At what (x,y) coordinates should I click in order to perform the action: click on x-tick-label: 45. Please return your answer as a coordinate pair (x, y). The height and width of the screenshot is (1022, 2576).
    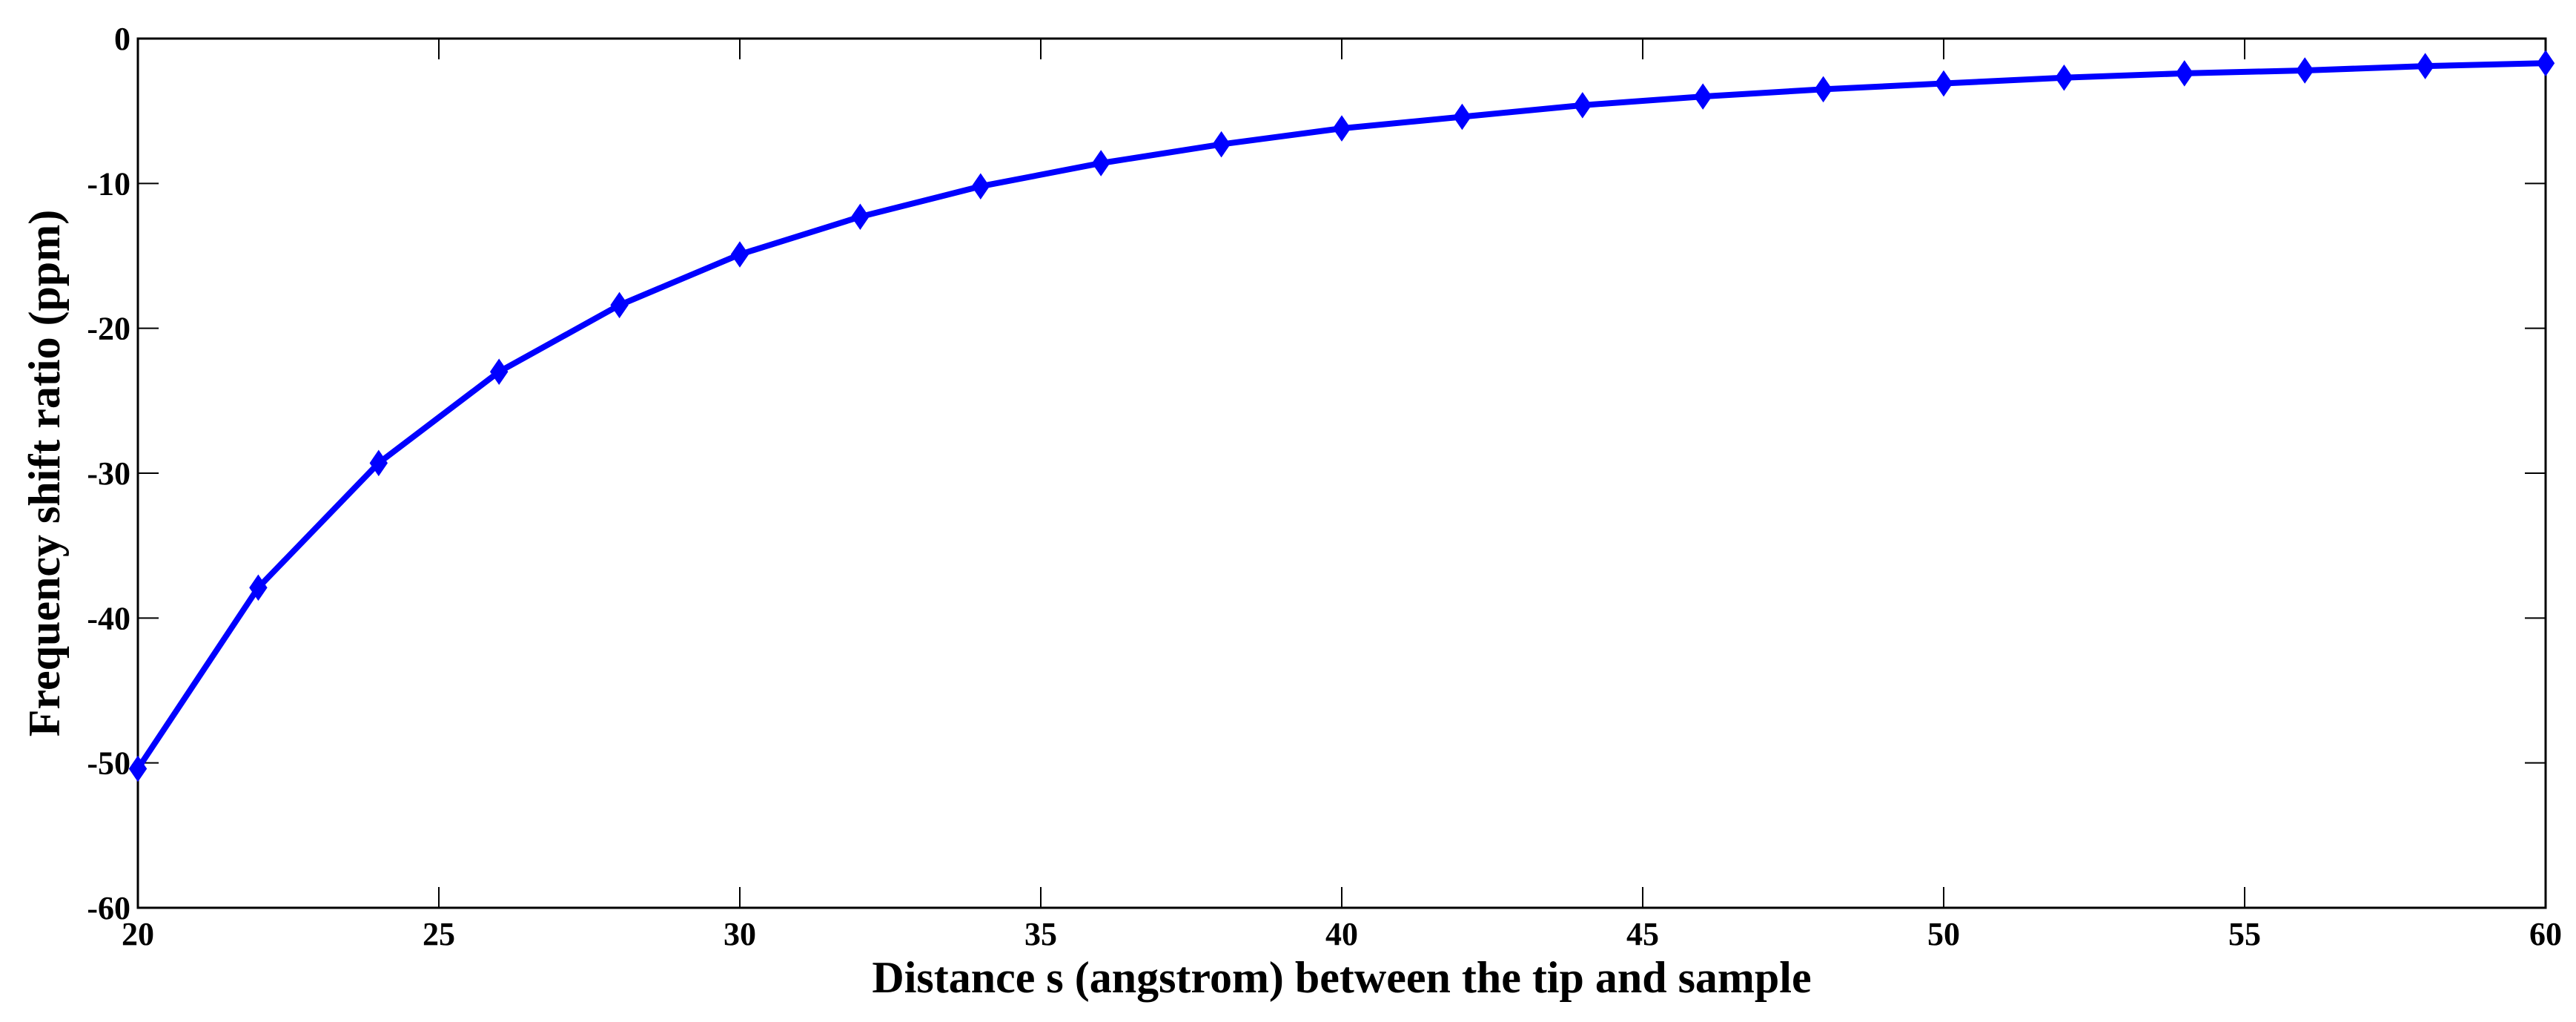
    Looking at the image, I should click on (1642, 934).